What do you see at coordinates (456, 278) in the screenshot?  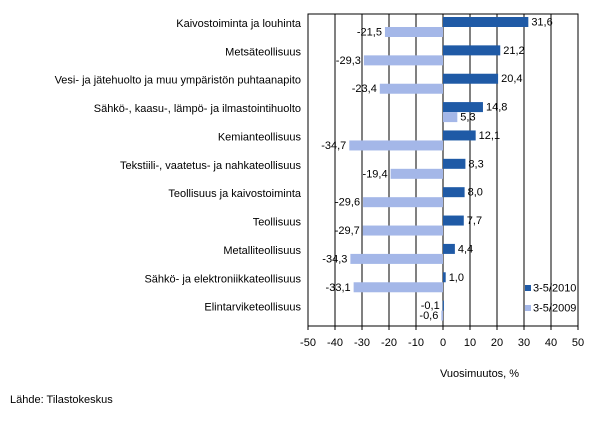 I see `data-label: 1,0` at bounding box center [456, 278].